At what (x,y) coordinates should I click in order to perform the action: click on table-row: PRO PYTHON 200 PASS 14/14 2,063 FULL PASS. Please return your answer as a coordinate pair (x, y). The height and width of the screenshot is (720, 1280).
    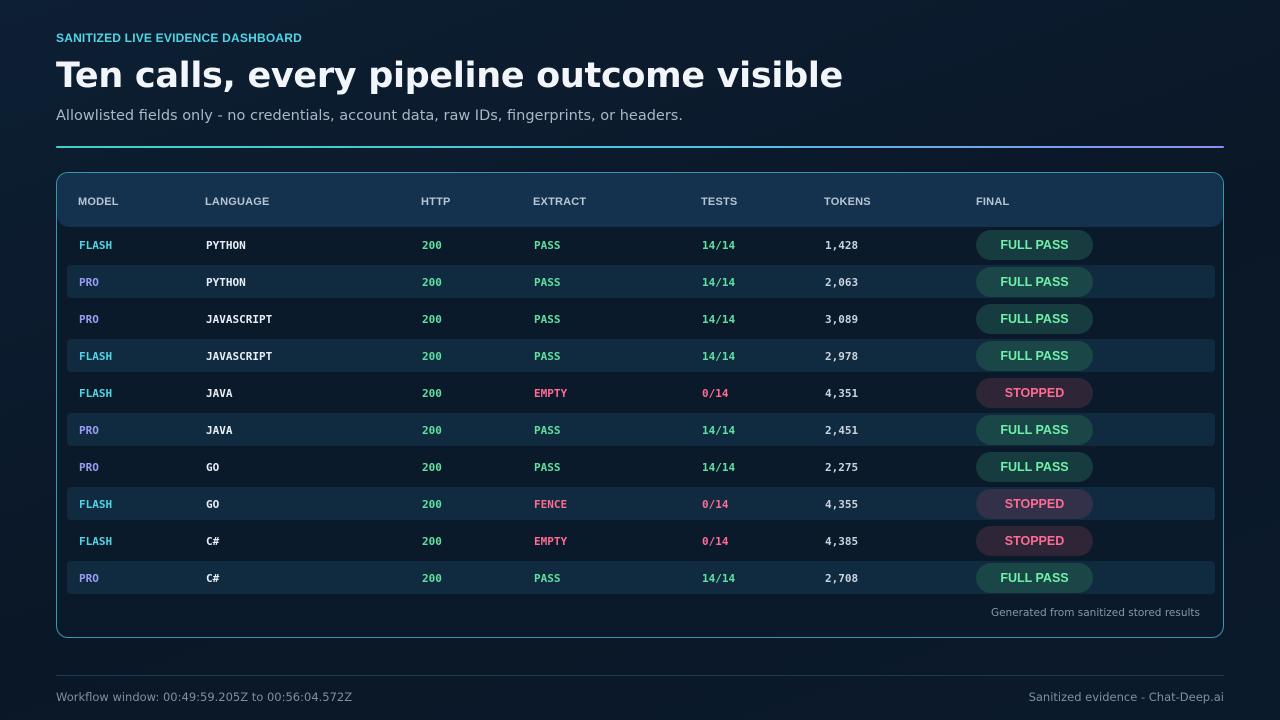
    Looking at the image, I should click on (641, 281).